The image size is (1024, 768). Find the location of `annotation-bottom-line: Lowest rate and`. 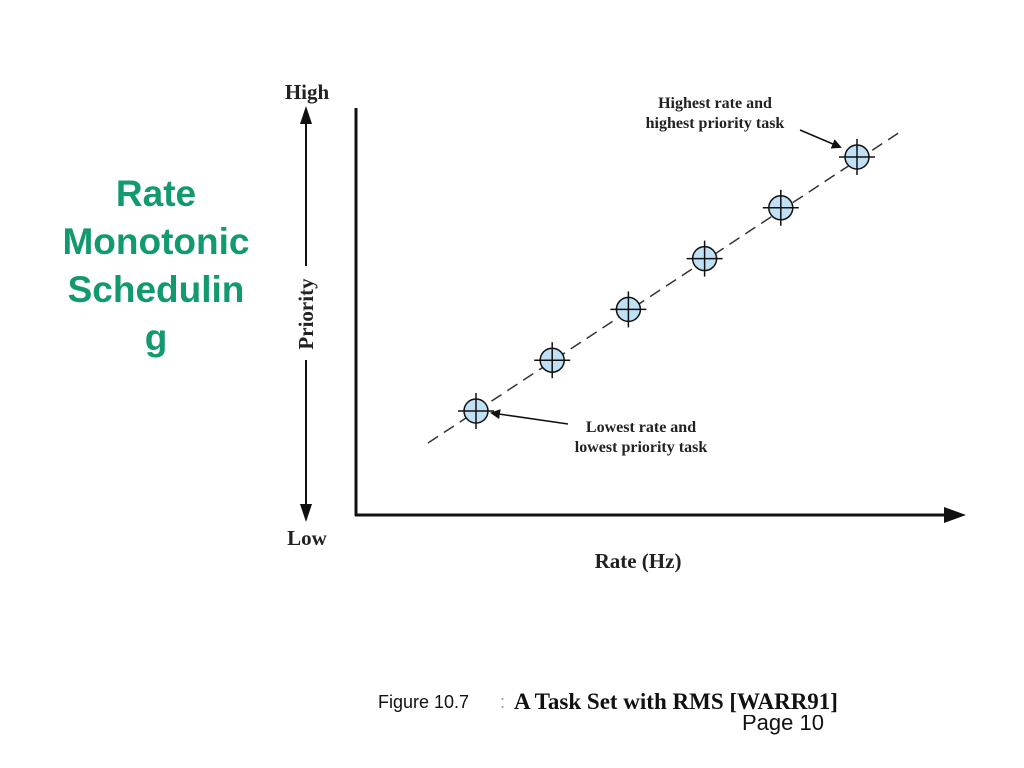

annotation-bottom-line: Lowest rate and is located at coordinates (641, 427).